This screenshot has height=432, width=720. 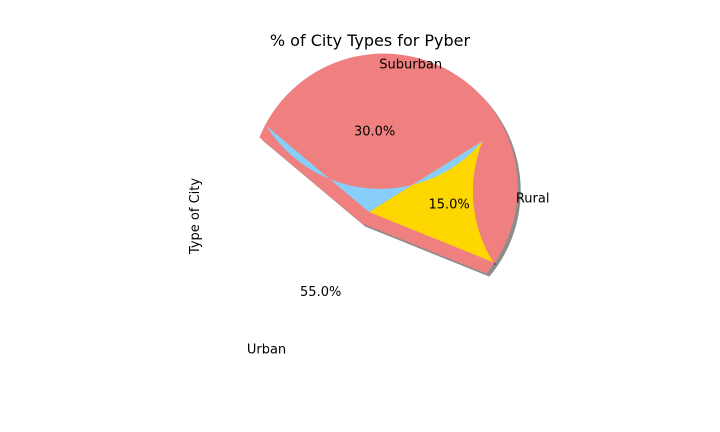 I want to click on pie-slice-rural, so click(x=431, y=201).